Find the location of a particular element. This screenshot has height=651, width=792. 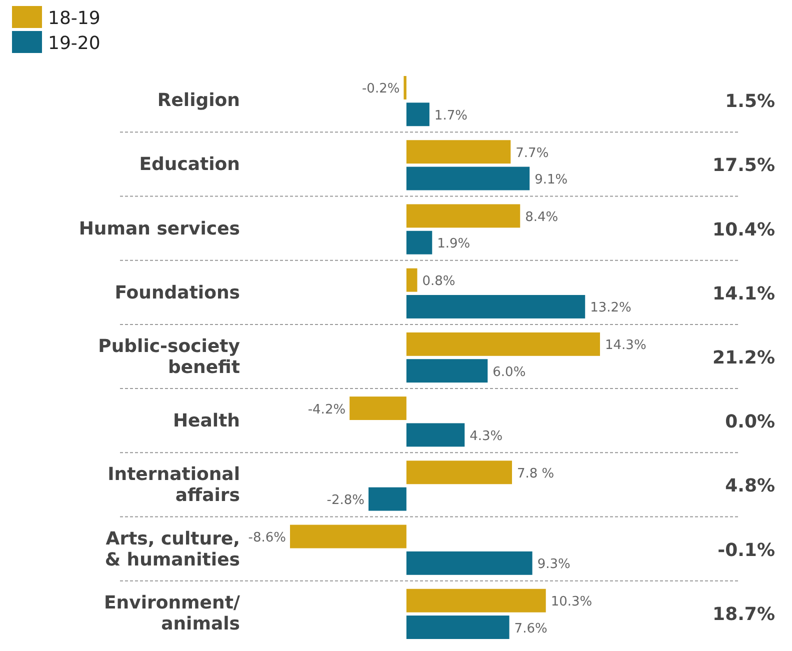

data-label: 4.3% is located at coordinates (486, 436).